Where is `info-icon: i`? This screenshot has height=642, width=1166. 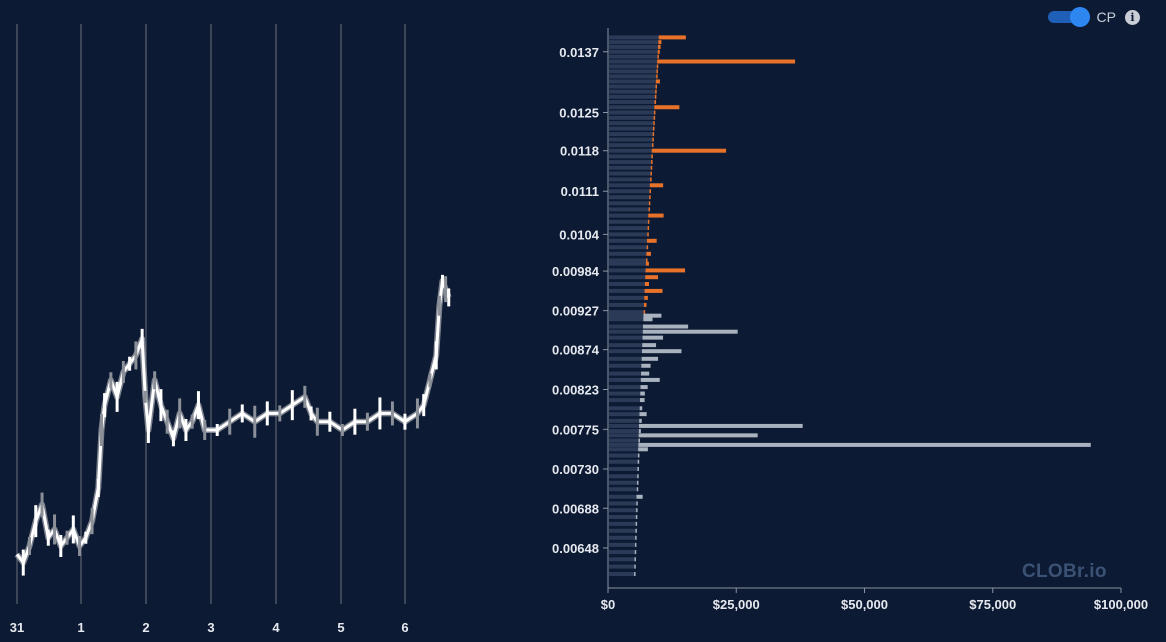 info-icon: i is located at coordinates (1132, 17).